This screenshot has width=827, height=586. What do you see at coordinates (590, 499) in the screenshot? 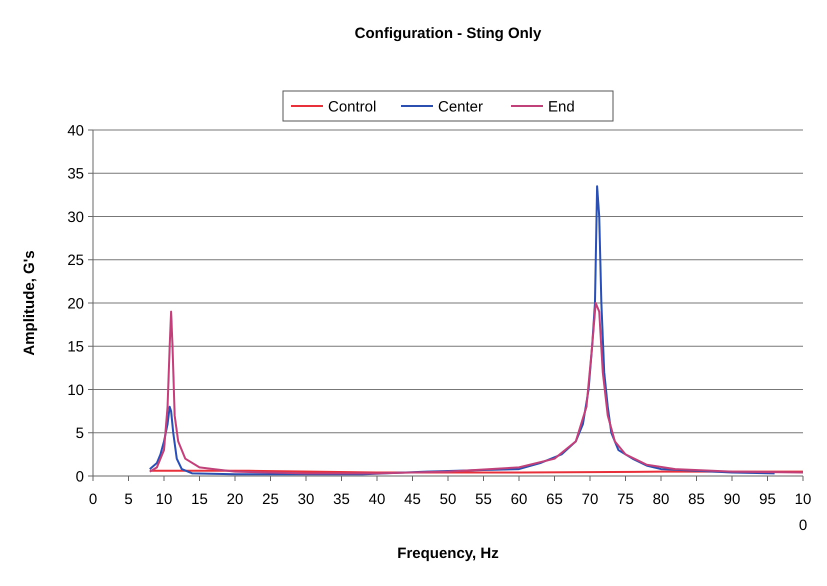
I see `x-tick-label: 70` at bounding box center [590, 499].